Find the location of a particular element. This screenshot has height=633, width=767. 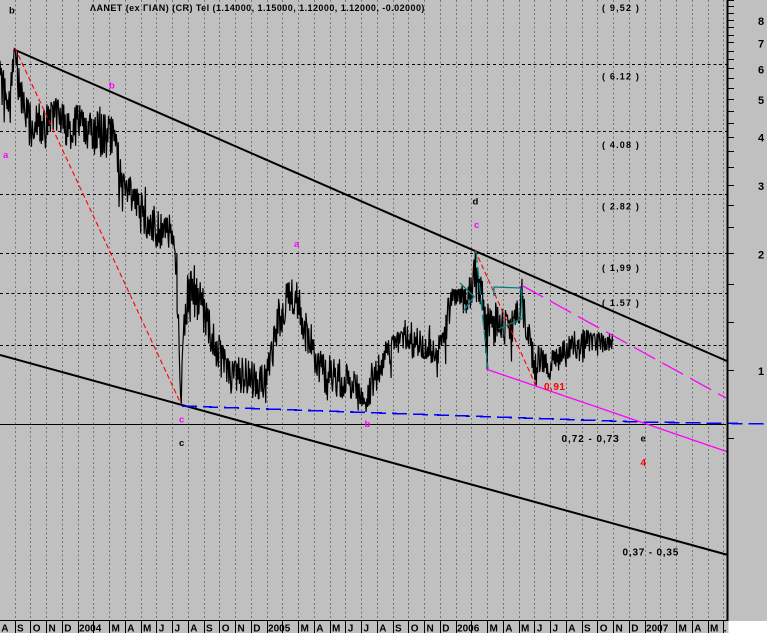

svg-text: ( 6.12 ) is located at coordinates (621, 77).